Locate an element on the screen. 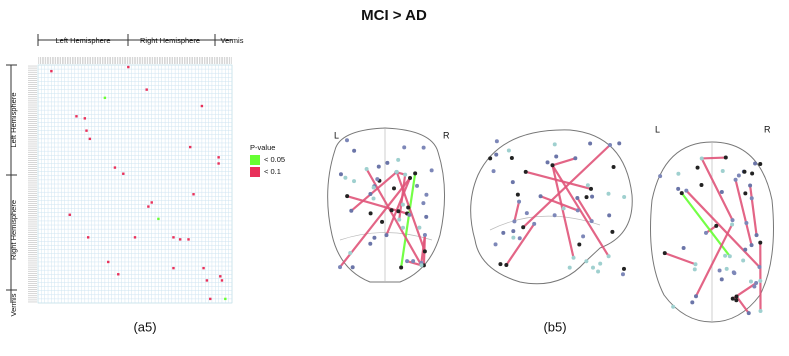 The width and height of the screenshot is (789, 356). view-label: L is located at coordinates (657, 129).